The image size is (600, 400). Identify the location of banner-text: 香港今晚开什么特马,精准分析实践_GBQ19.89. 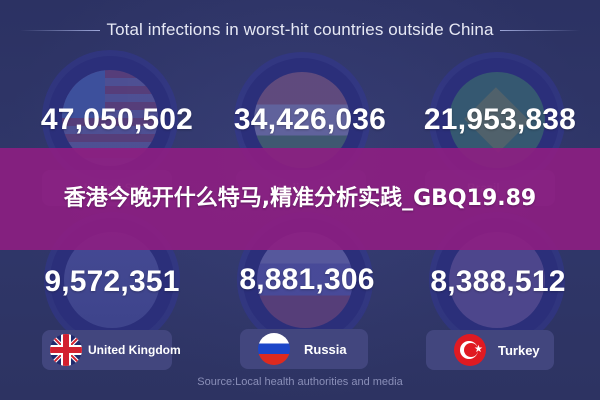
(300, 198).